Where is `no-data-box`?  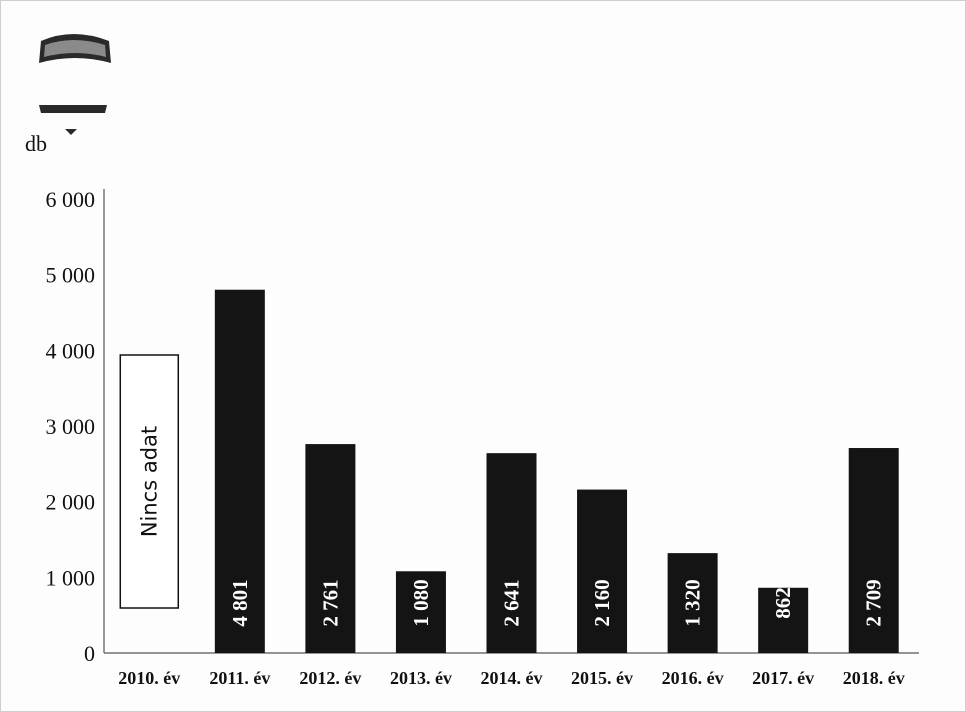
no-data-box is located at coordinates (149, 481).